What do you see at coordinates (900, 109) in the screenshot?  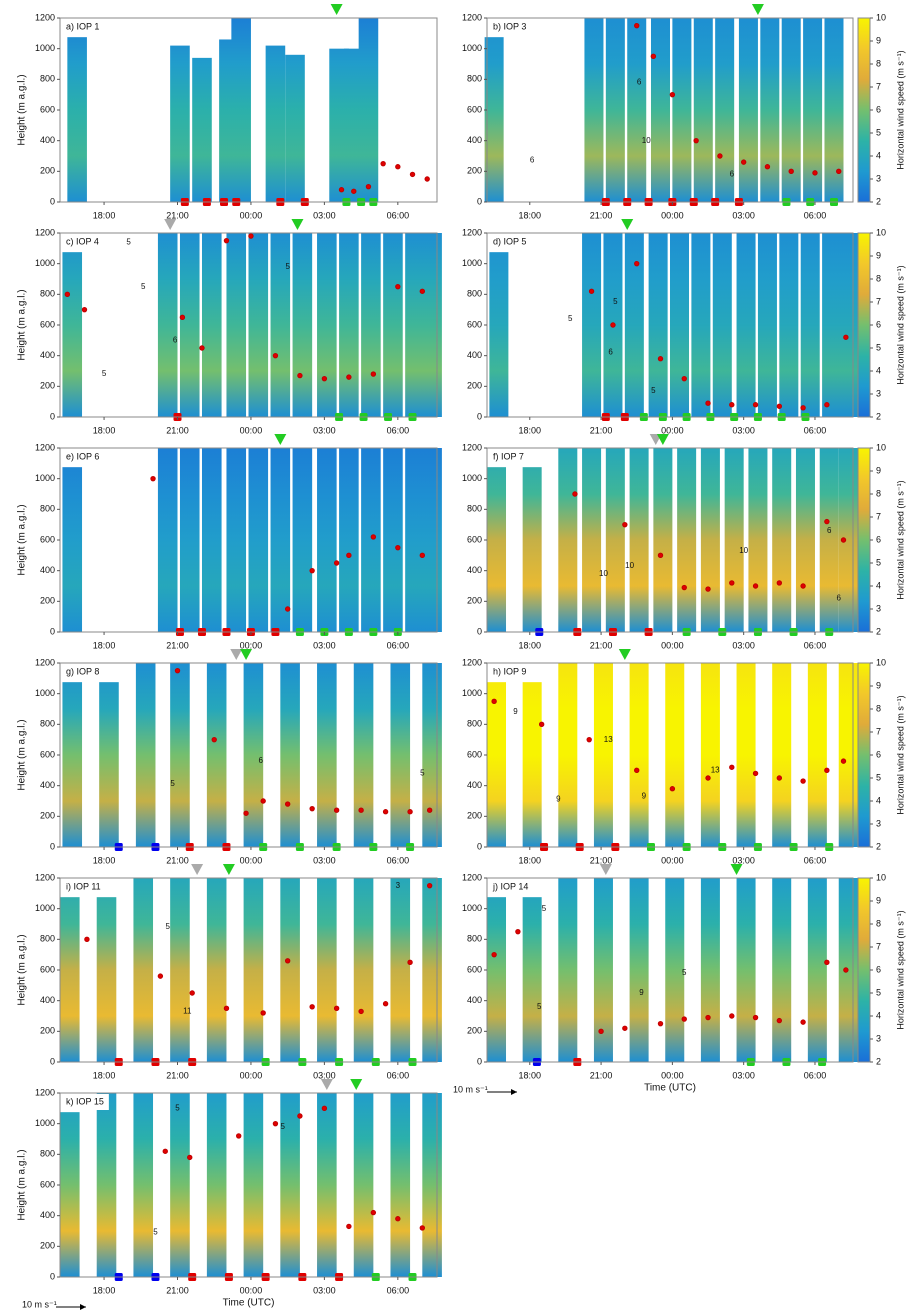 I see `colorbar-label: Horizontal wind speed (m s⁻¹)` at bounding box center [900, 109].